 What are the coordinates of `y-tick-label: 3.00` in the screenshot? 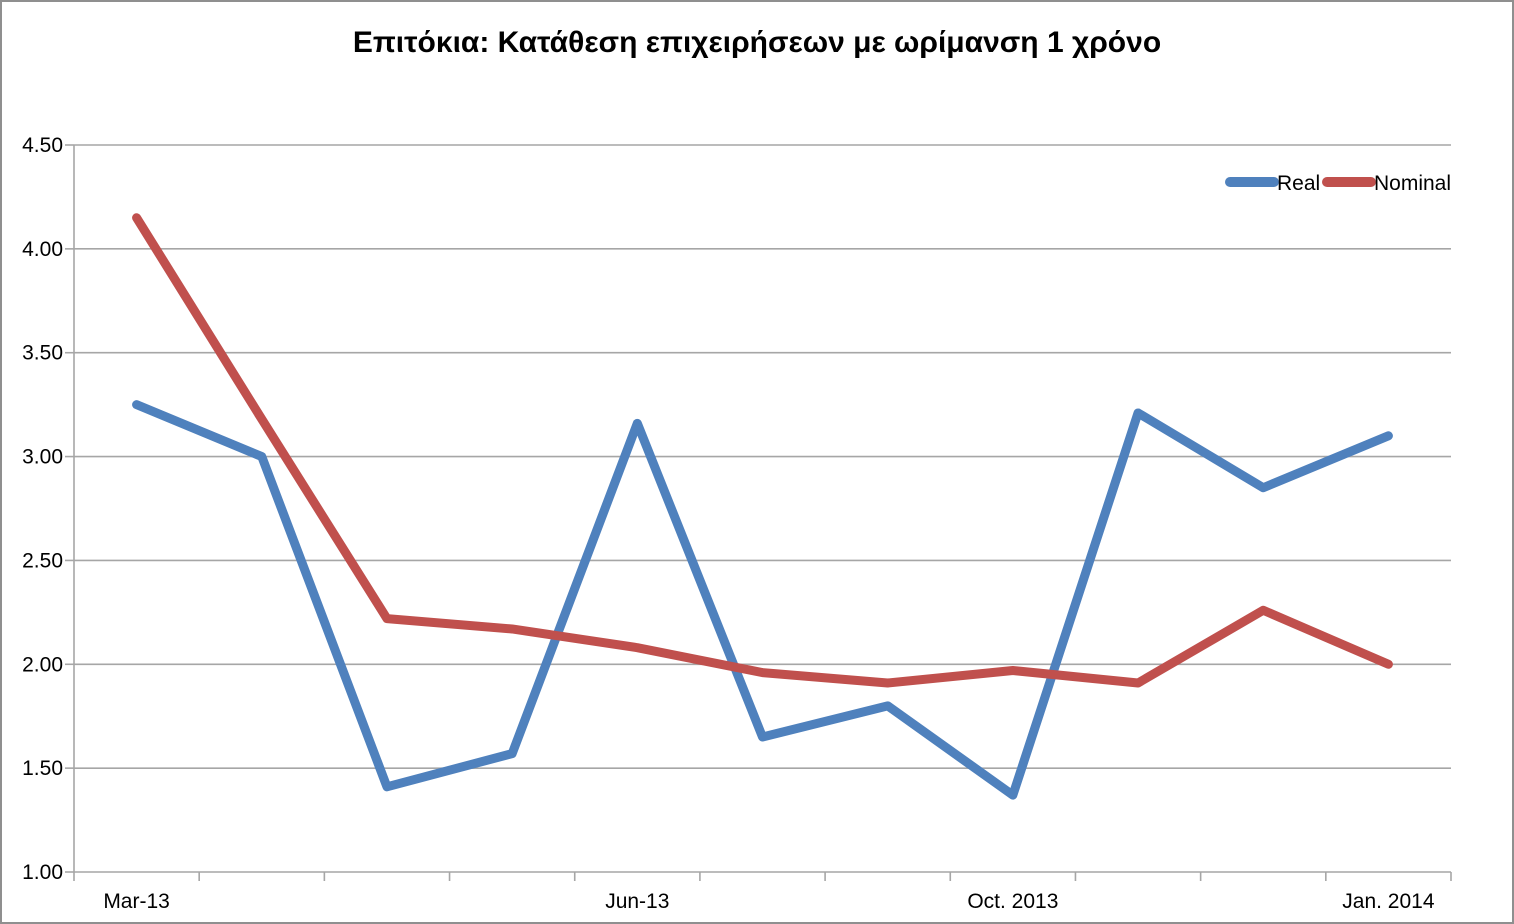 It's located at (42, 457).